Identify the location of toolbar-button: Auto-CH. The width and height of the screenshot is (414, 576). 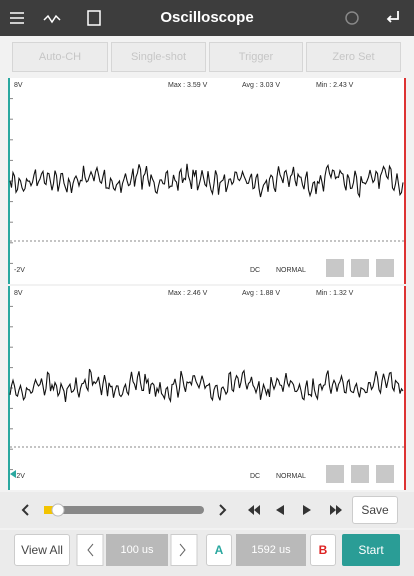
(60, 57).